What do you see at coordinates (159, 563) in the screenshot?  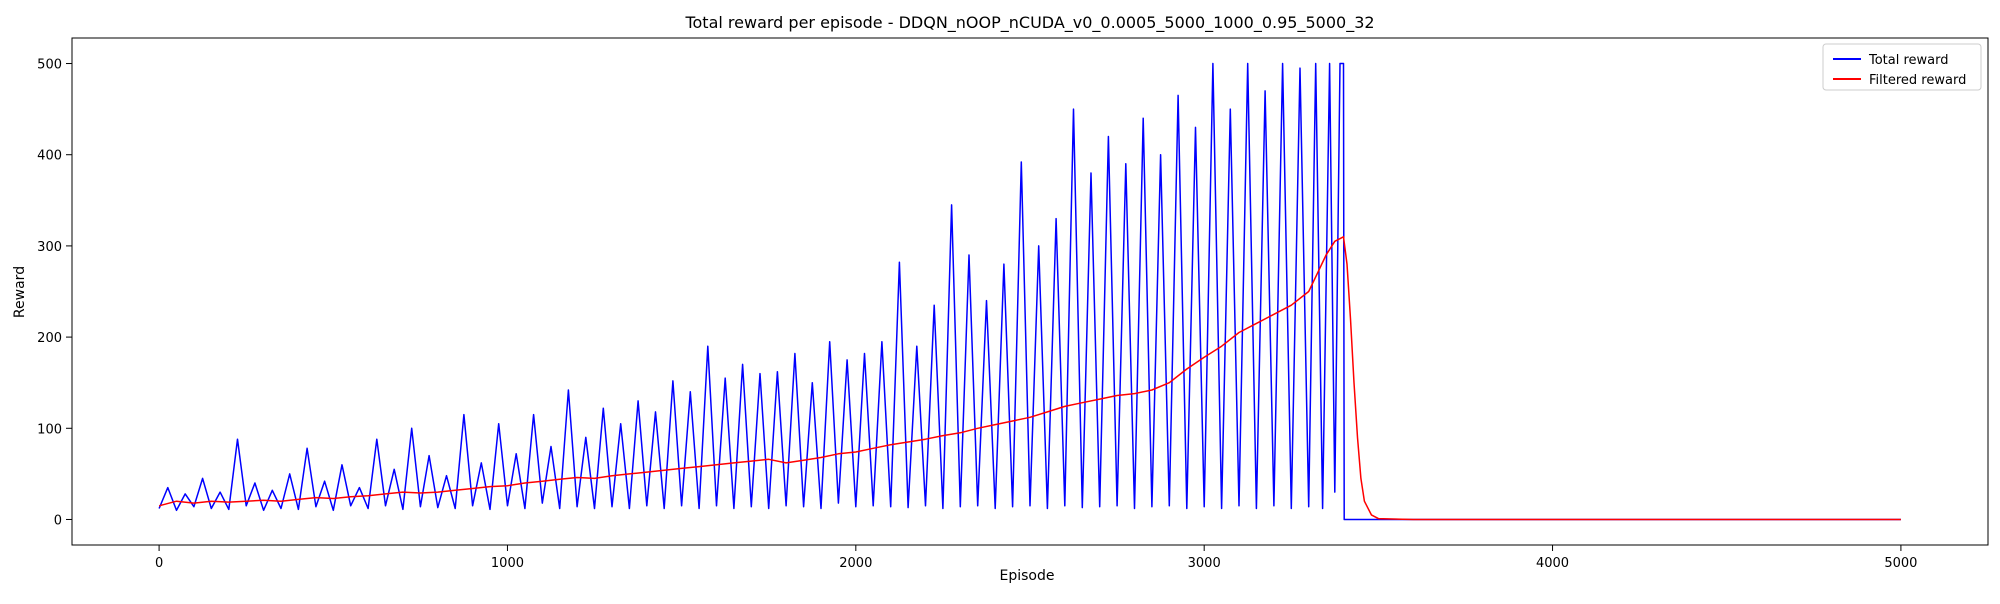 I see `x-tick-label: 0` at bounding box center [159, 563].